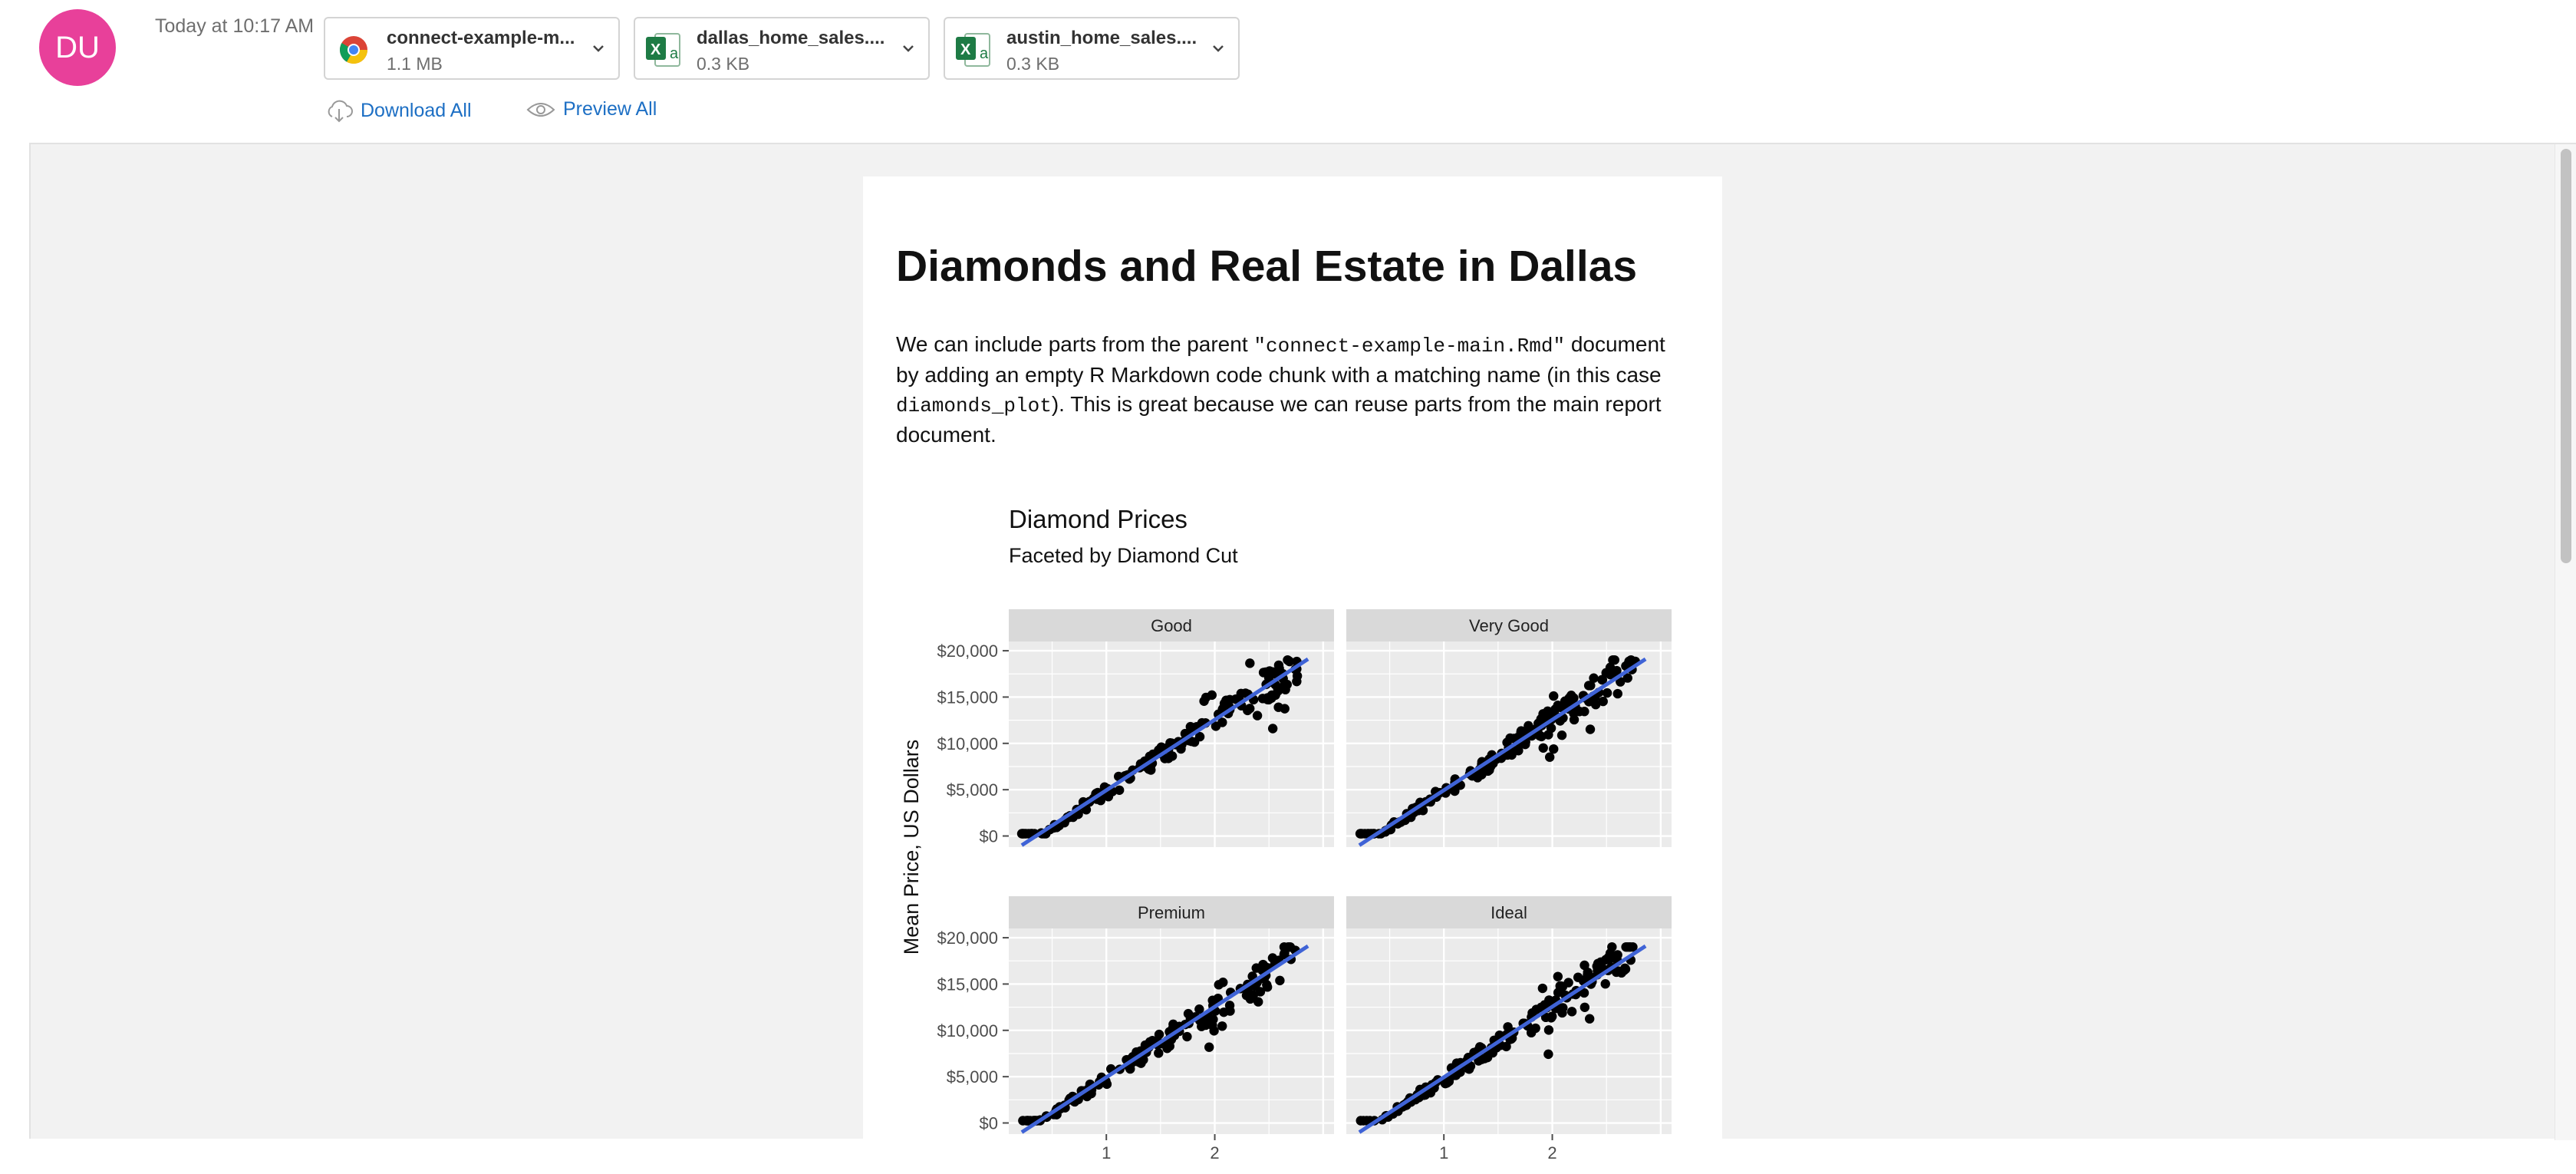 The width and height of the screenshot is (2576, 1174). I want to click on attachment-size: 1.1 MB, so click(415, 64).